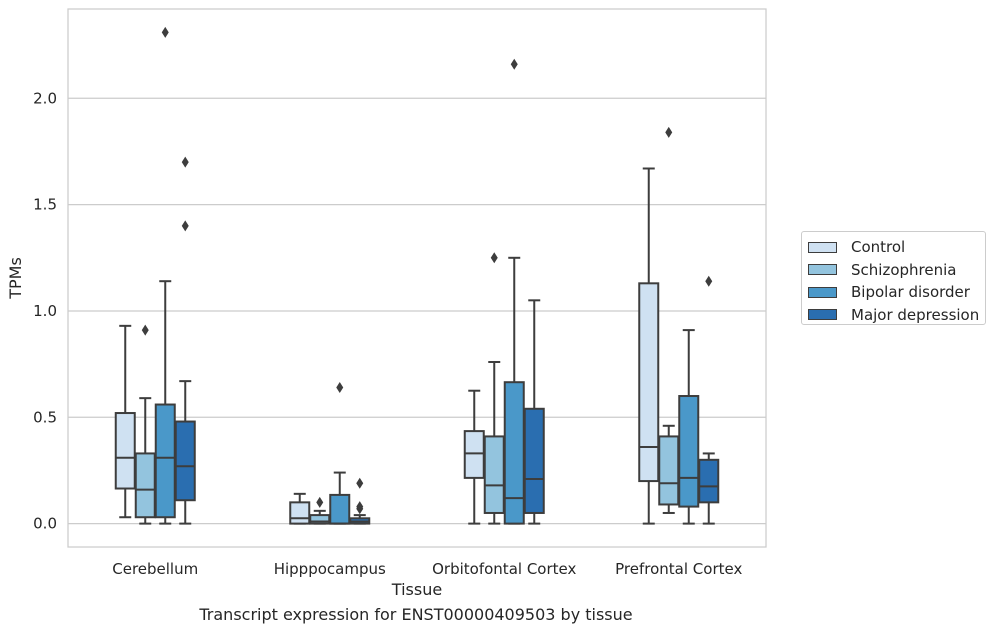 This screenshot has height=634, width=997. I want to click on y-axis-ticks: 0.0 0.5 1.0 1.5 2.0, so click(45, 310).